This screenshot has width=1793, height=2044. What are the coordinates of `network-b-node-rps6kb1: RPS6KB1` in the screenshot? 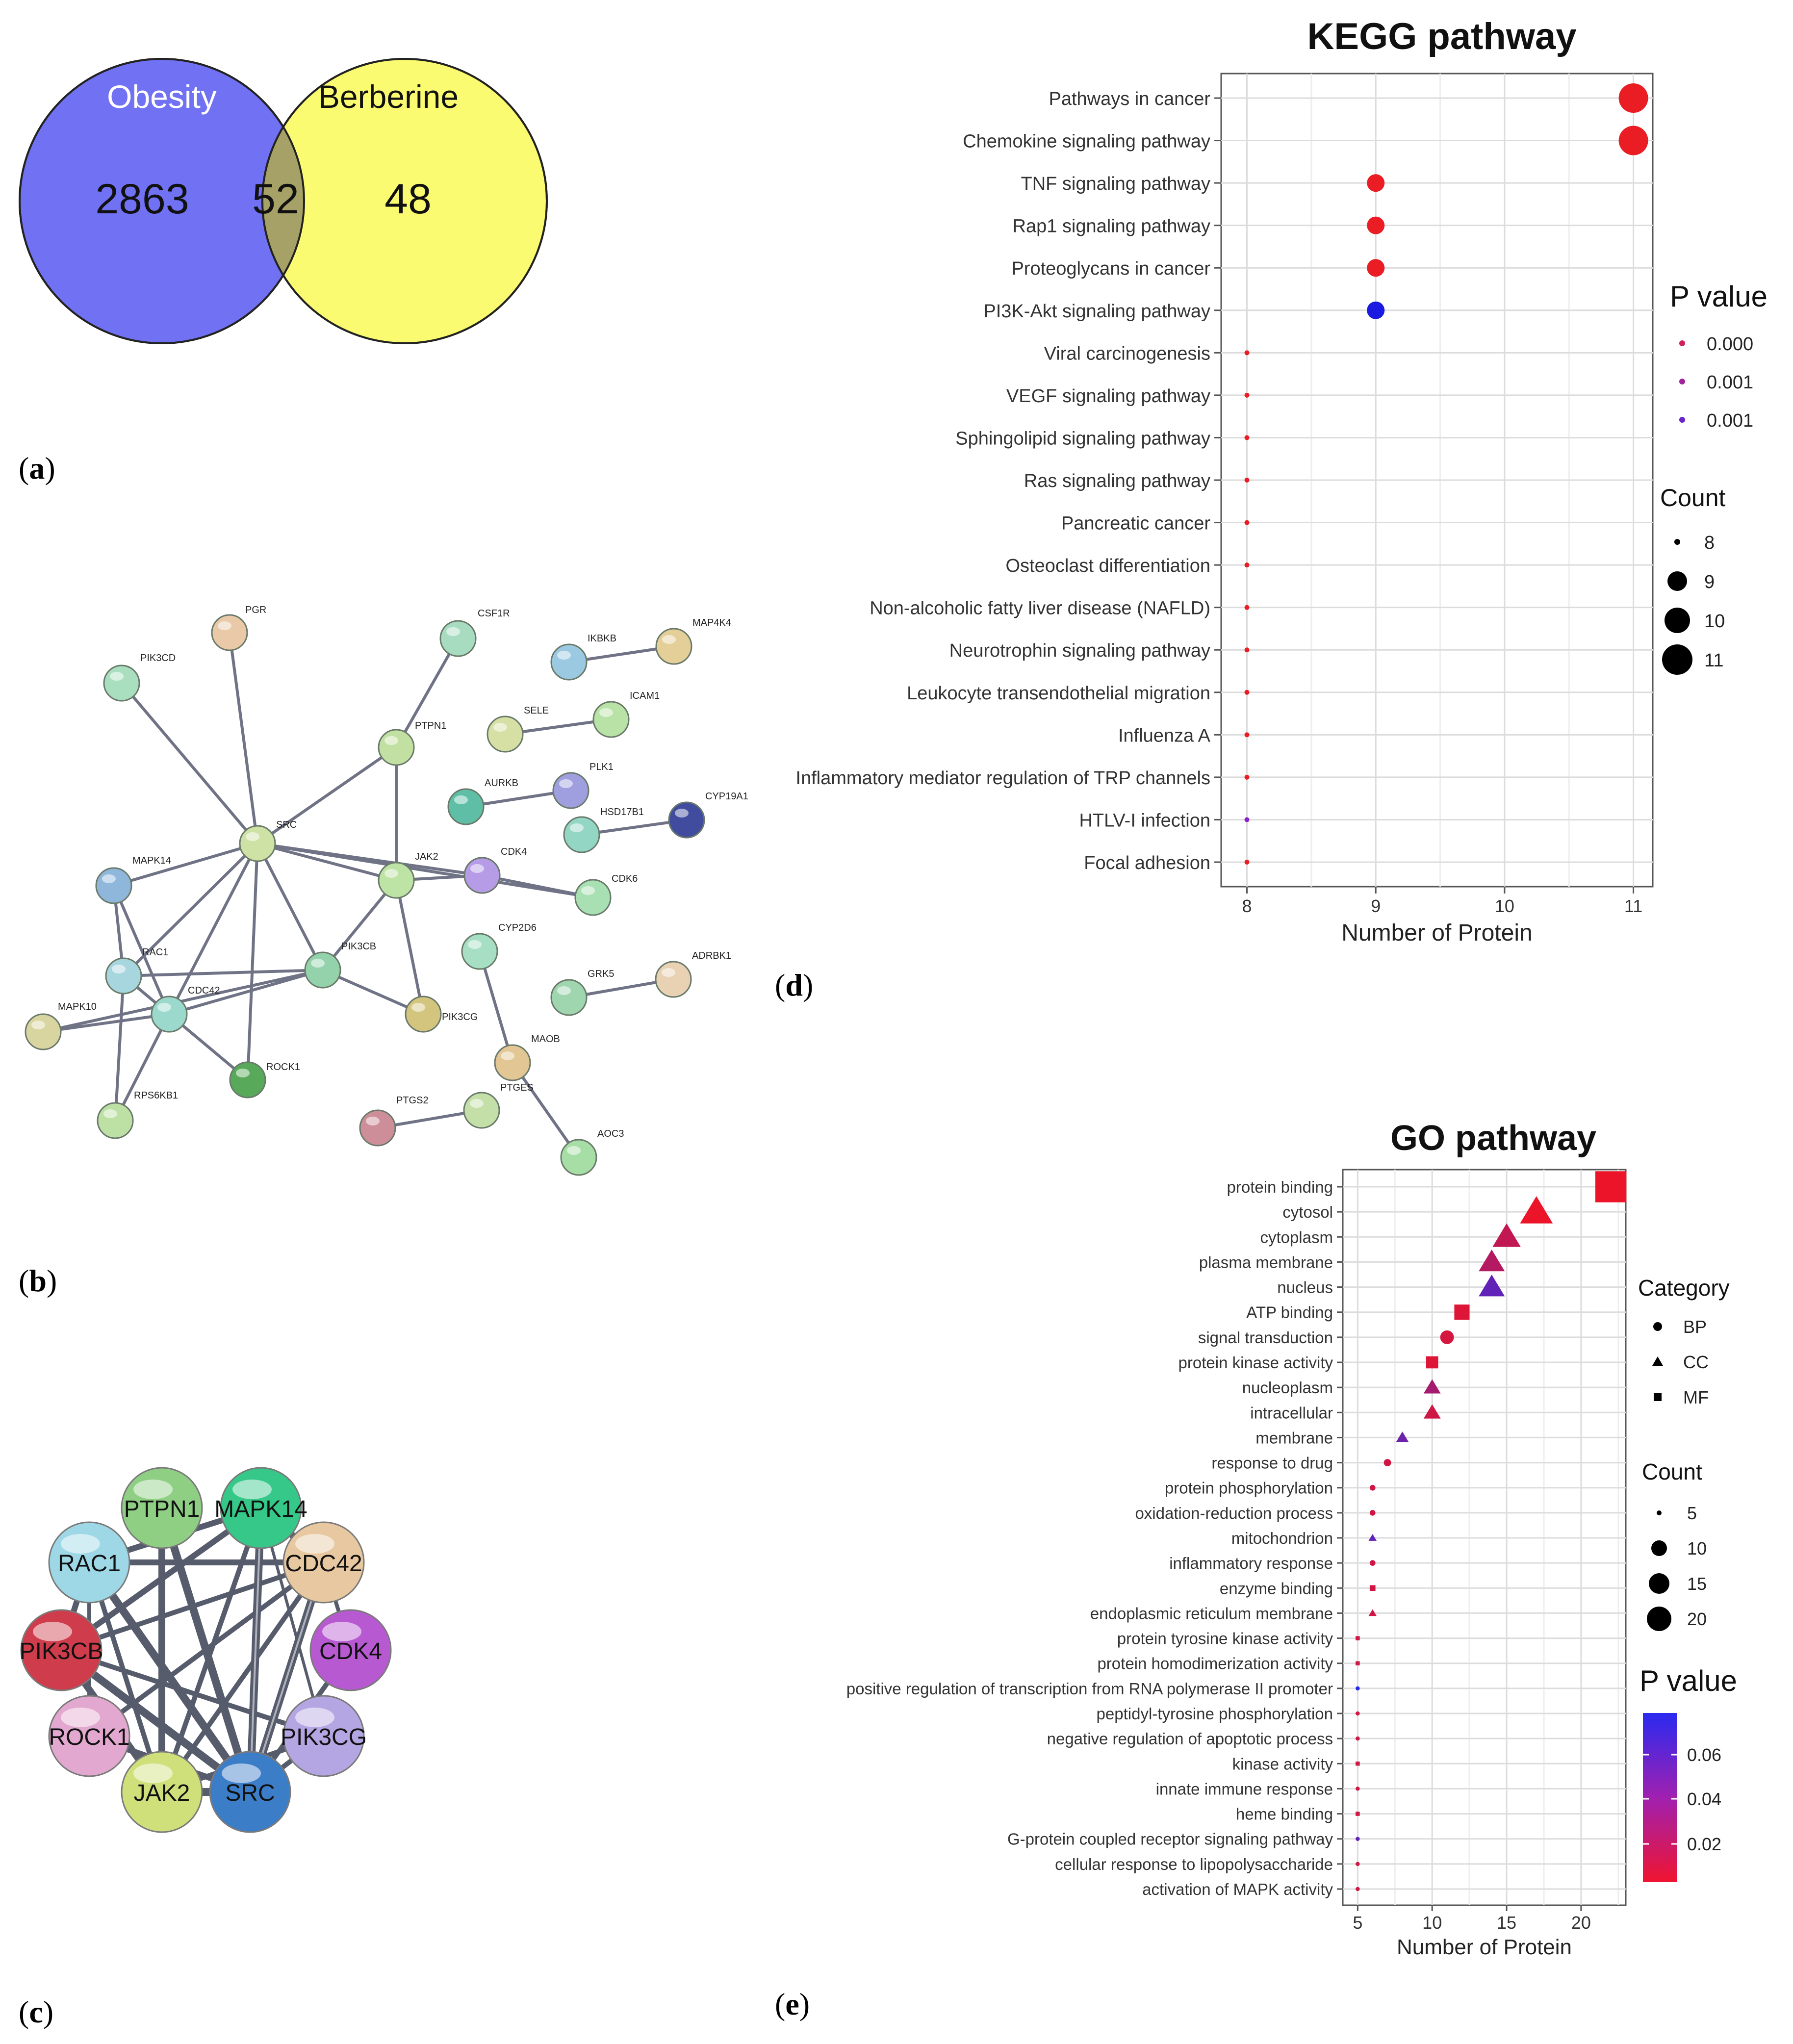 It's located at (138, 1114).